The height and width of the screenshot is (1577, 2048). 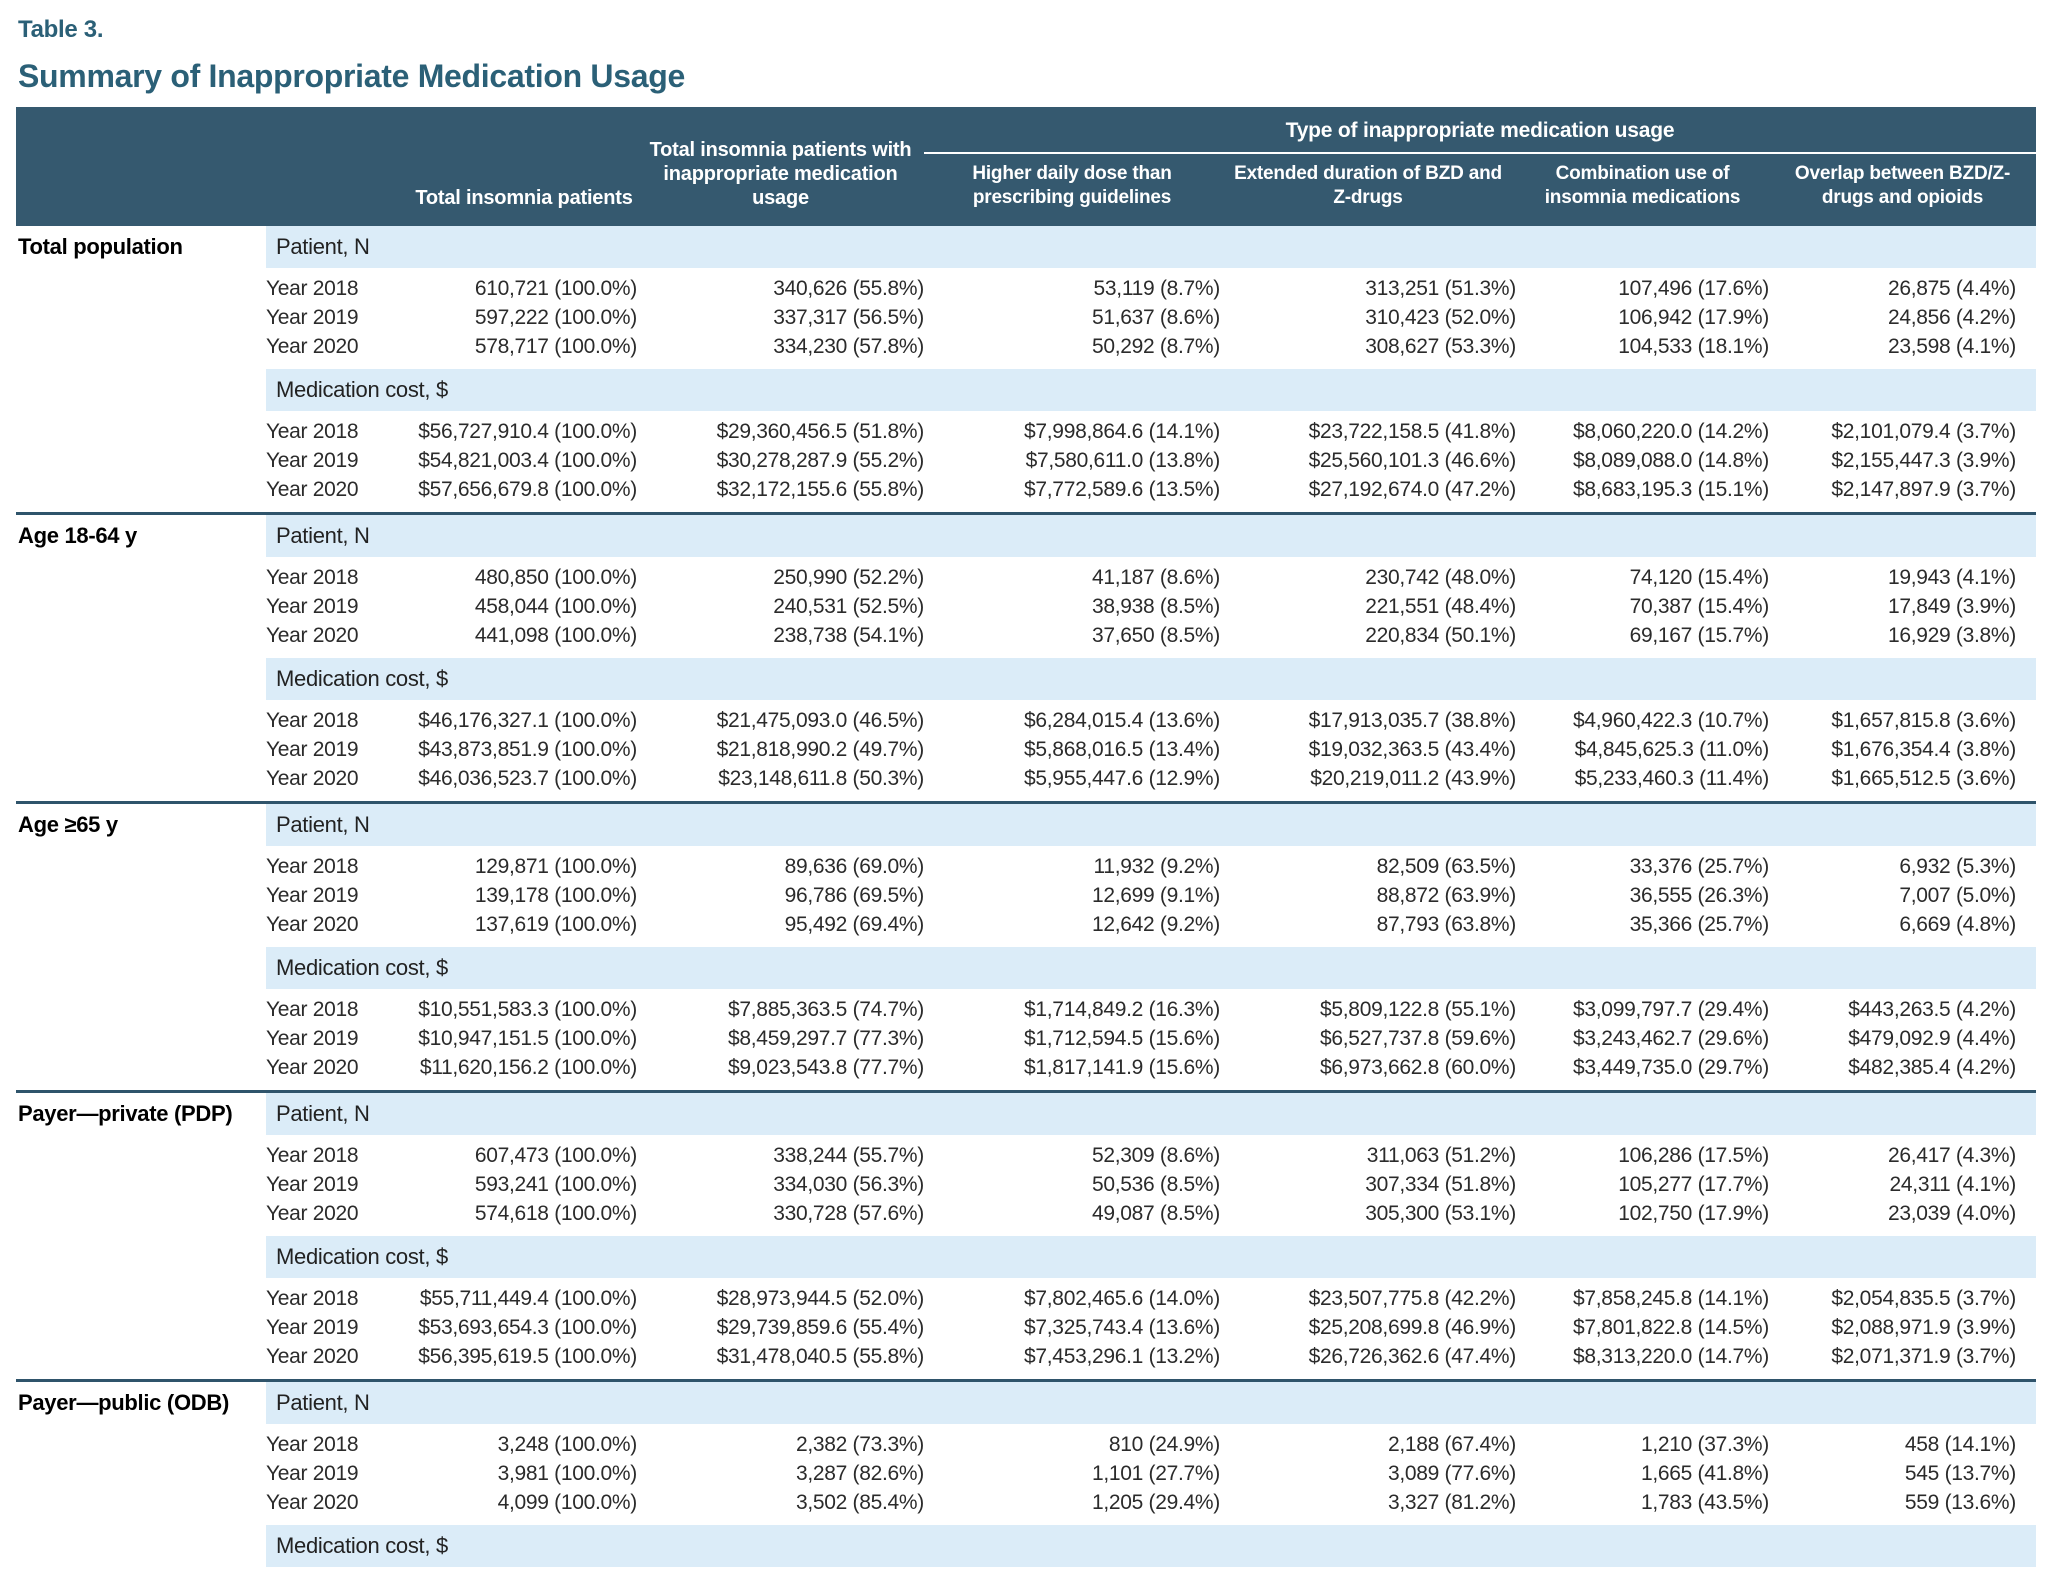 What do you see at coordinates (1642, 575) in the screenshot?
I see `value-cell: 74,120 (15.4%)` at bounding box center [1642, 575].